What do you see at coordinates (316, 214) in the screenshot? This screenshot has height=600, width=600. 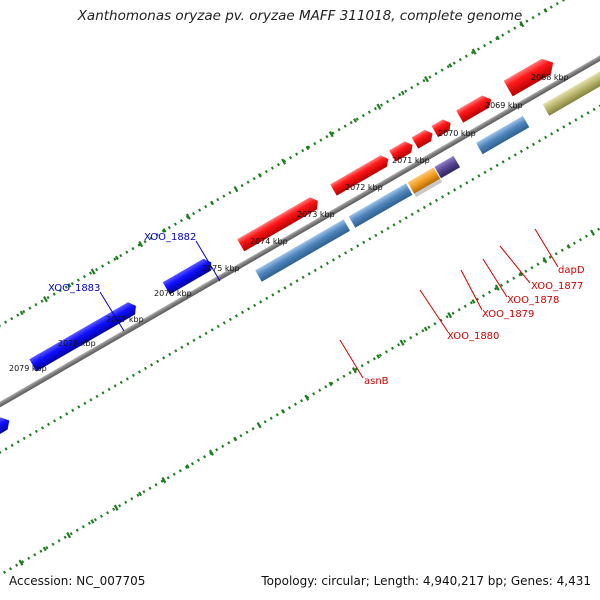 I see `tick-label-2073: 2073 kbp` at bounding box center [316, 214].